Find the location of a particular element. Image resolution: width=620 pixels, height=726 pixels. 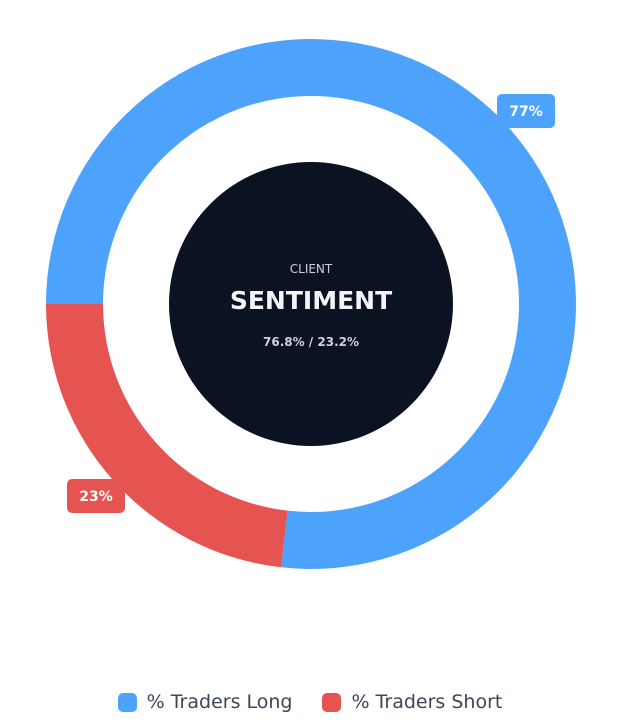

legend-label-long: % Traders Long is located at coordinates (219, 702).